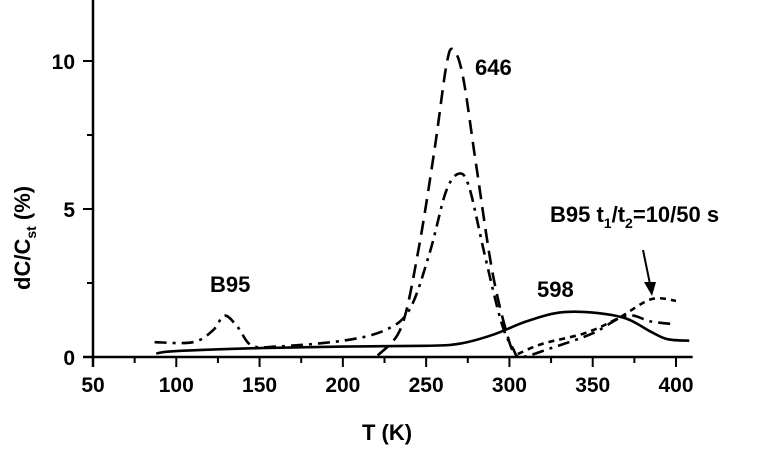  Describe the element at coordinates (675, 385) in the screenshot. I see `x-tick-label: 400` at that location.